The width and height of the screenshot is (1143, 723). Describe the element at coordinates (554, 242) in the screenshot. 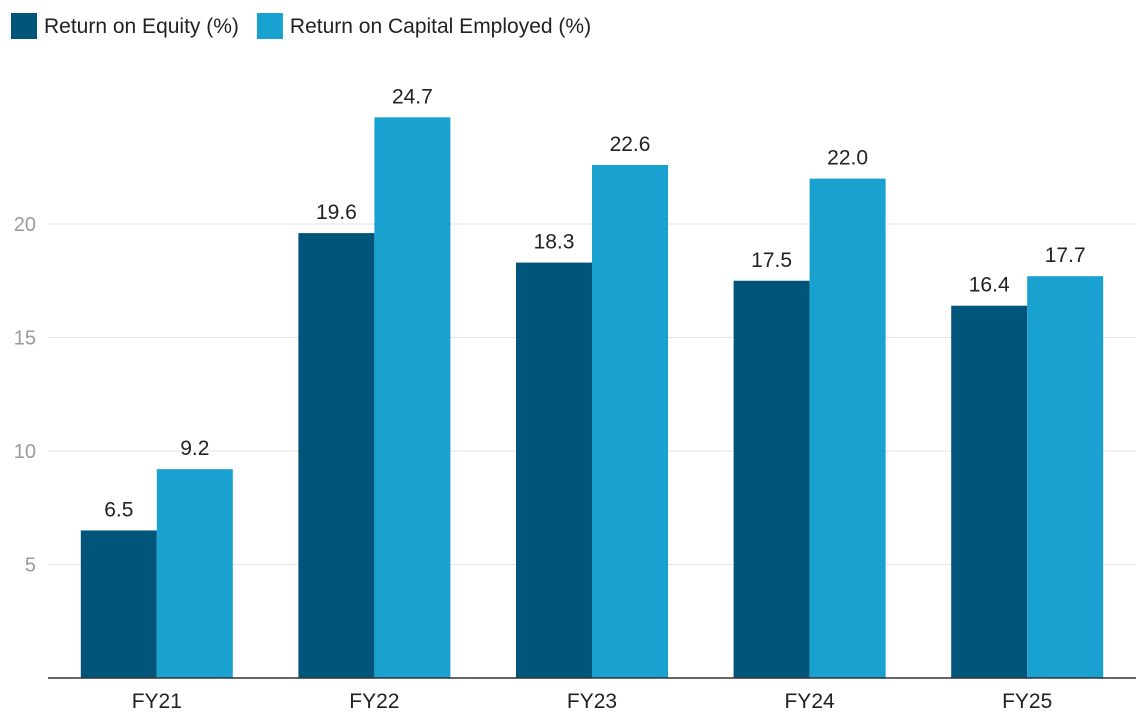

I see `data-label: 18.3` at that location.